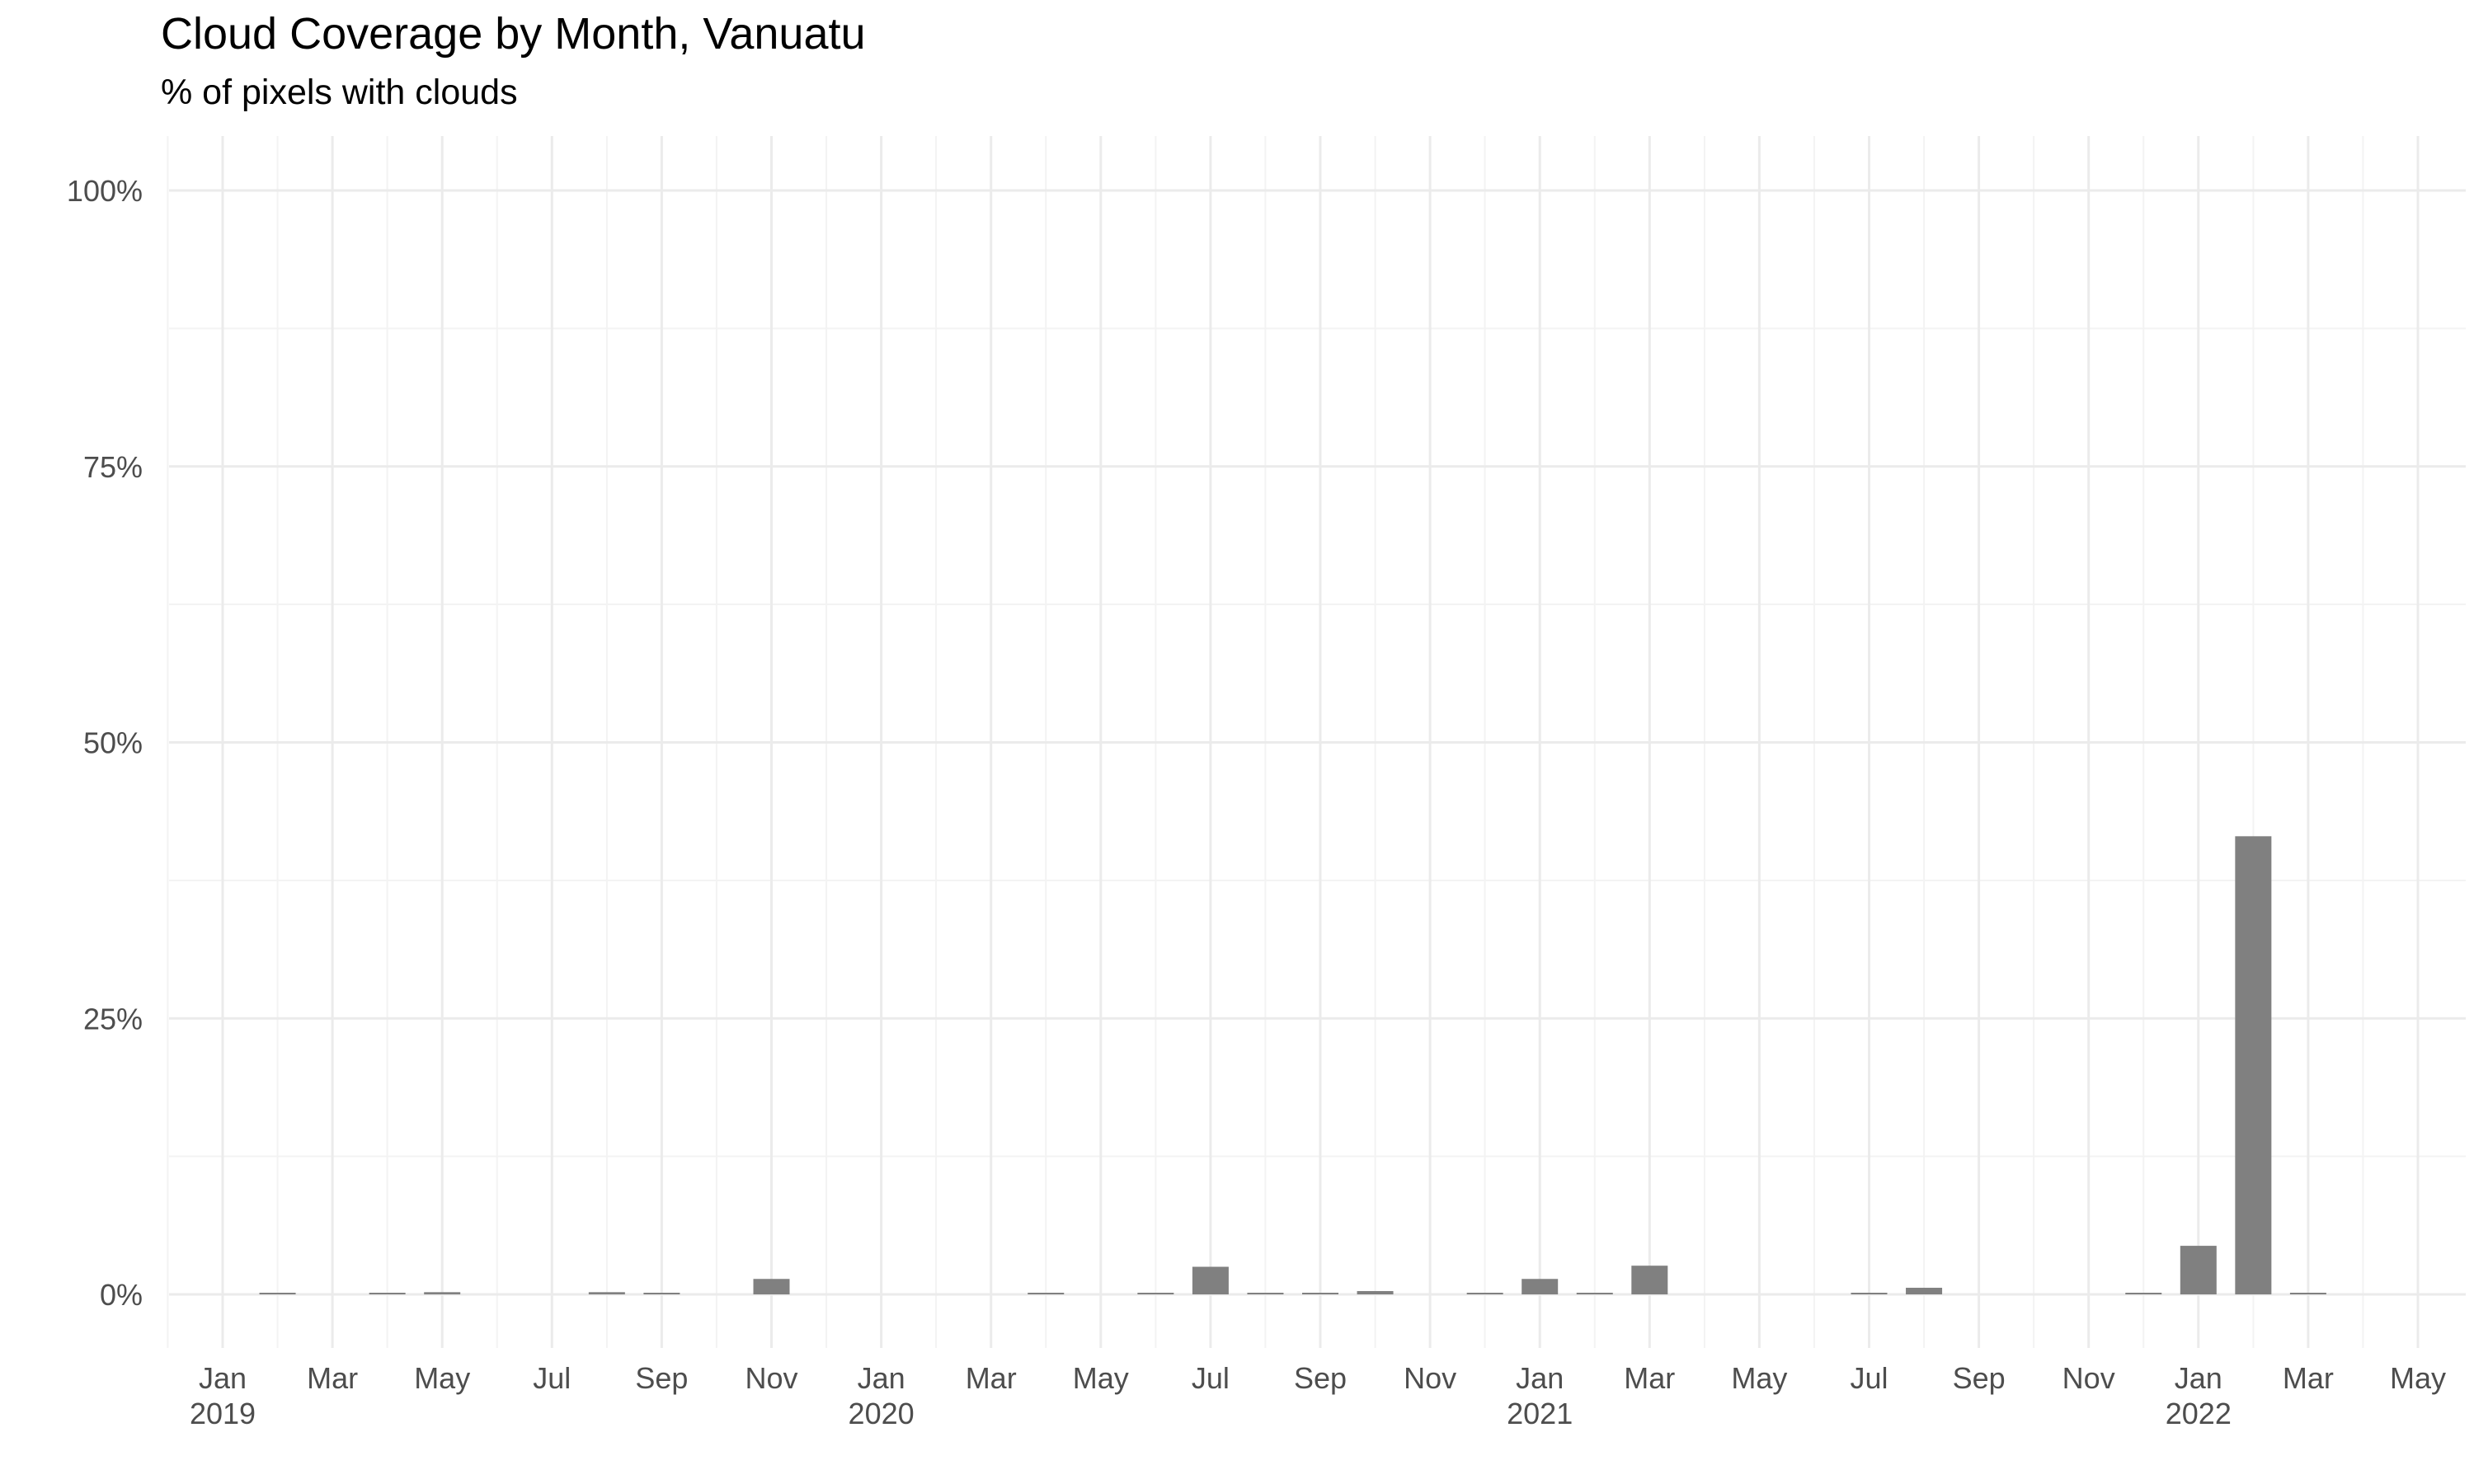  What do you see at coordinates (339, 92) in the screenshot?
I see `chart-subtitle: % of pixels with clouds` at bounding box center [339, 92].